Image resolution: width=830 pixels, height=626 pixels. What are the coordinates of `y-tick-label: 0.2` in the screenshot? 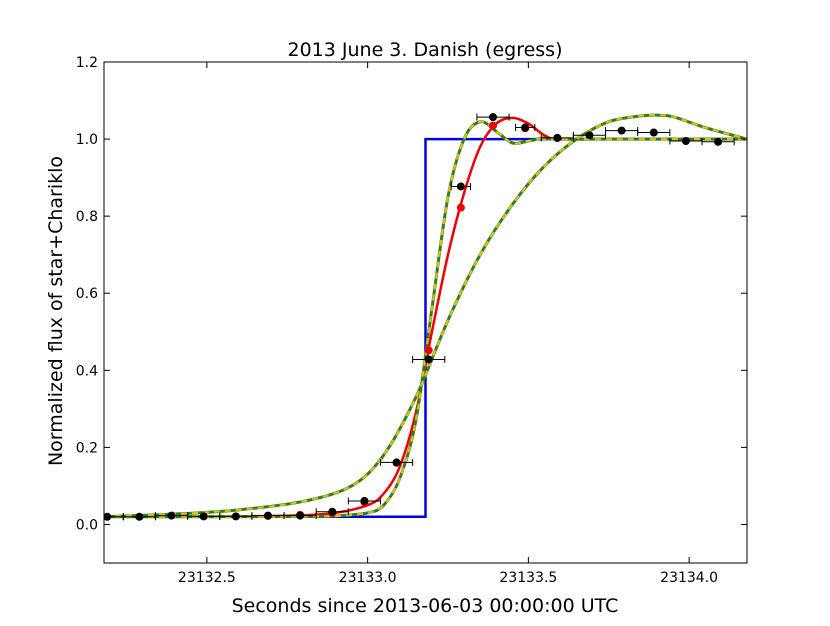 It's located at (87, 448).